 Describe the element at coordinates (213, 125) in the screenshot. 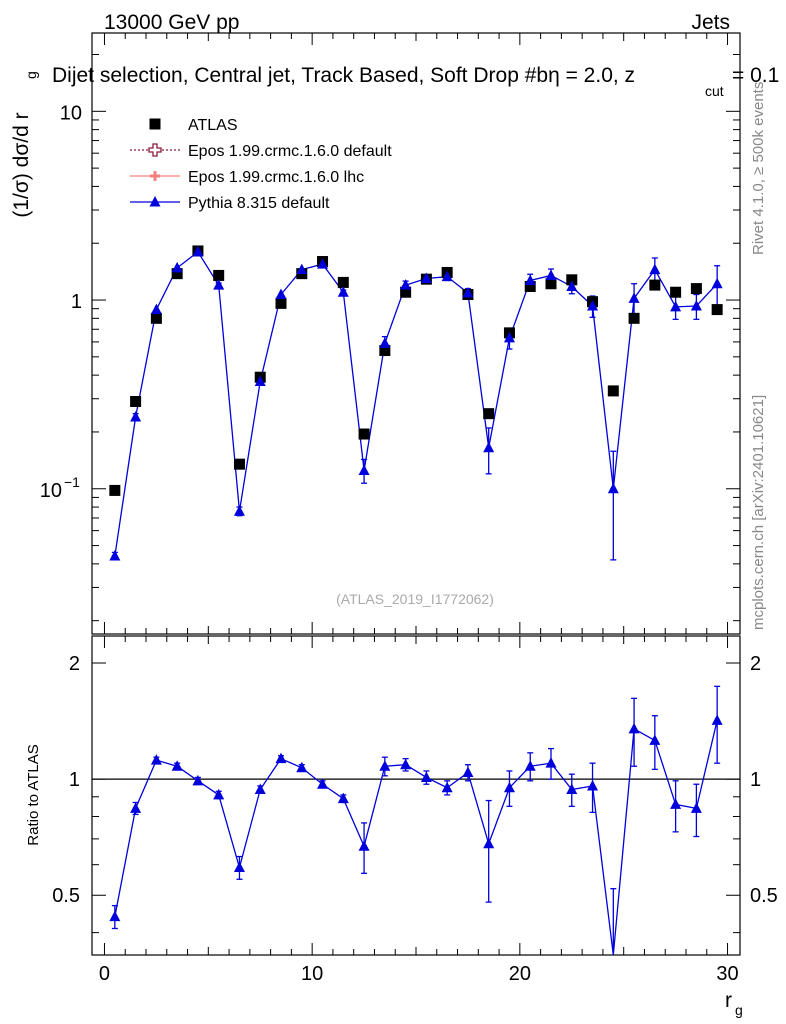

I see `legend-label: ATLAS` at that location.